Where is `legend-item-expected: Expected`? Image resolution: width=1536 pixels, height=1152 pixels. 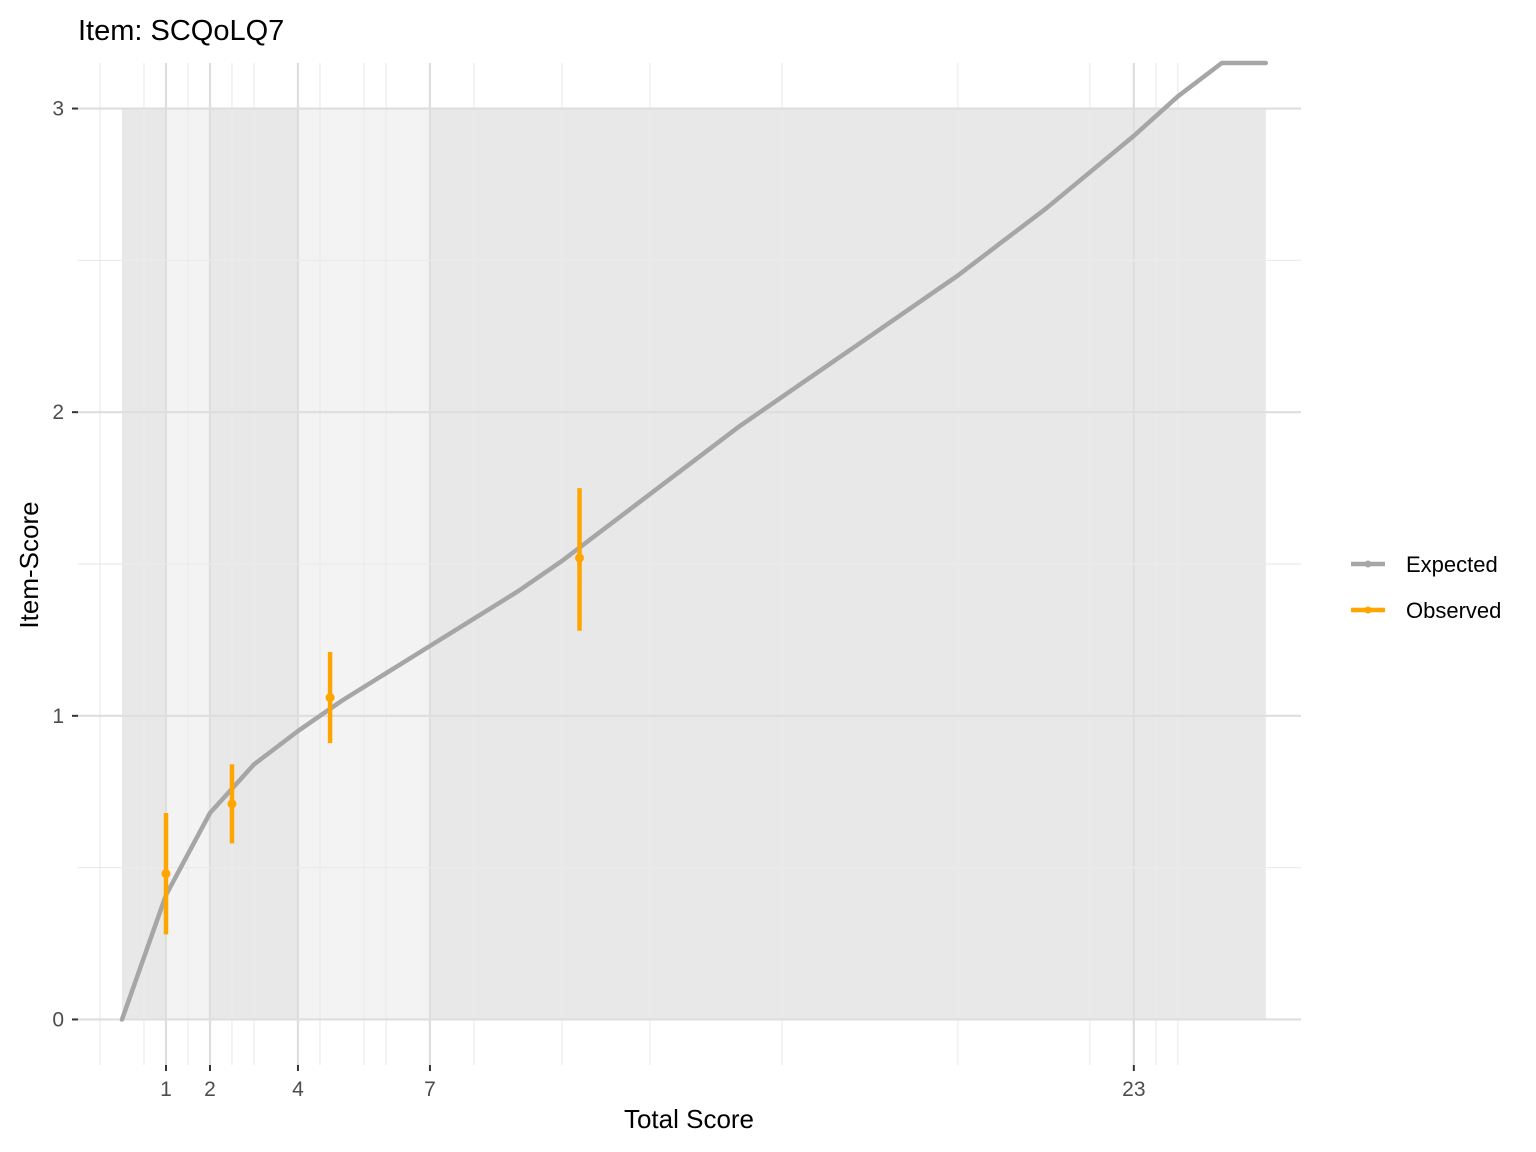 legend-item-expected: Expected is located at coordinates (1424, 564).